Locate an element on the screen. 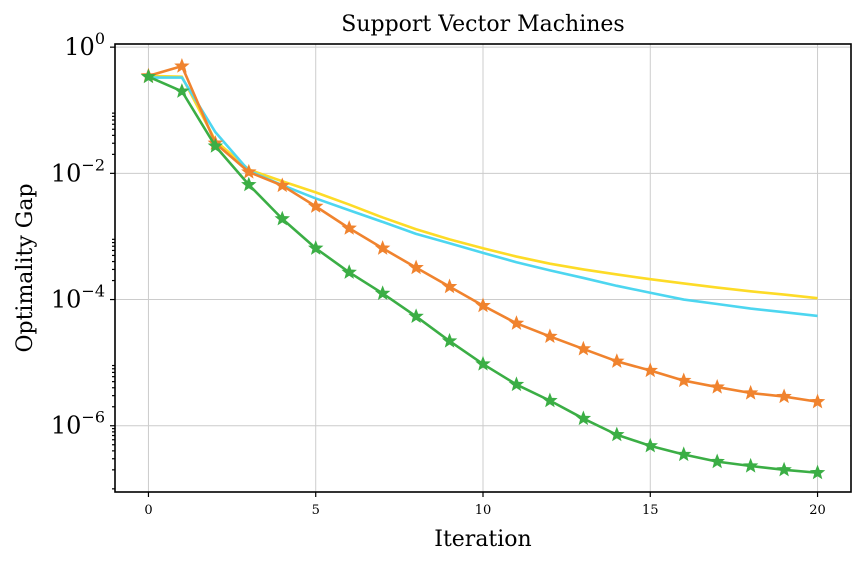  y-tick-label: 10⁰ is located at coordinates (84, 45).